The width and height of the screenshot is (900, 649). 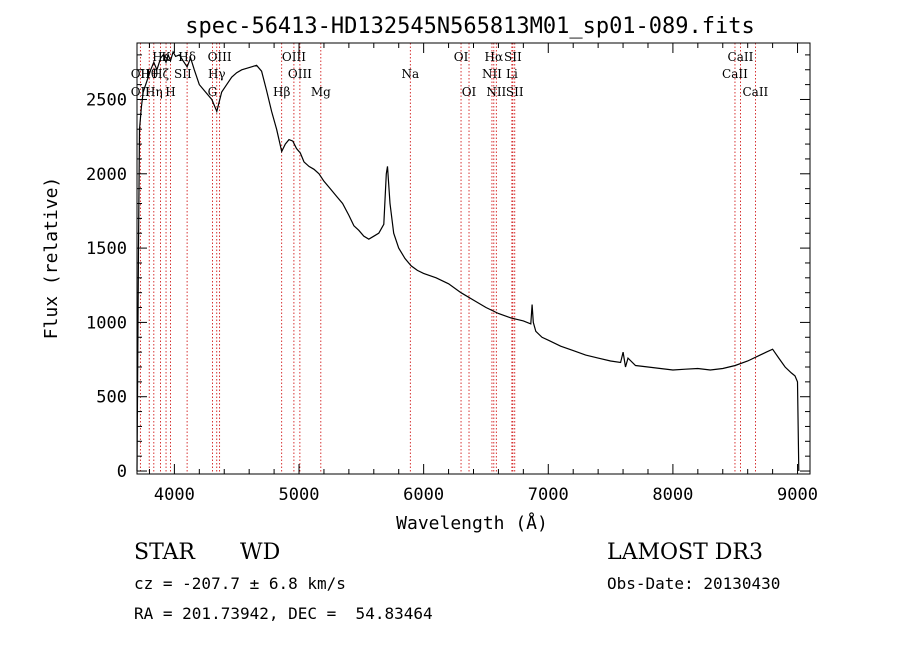 I want to click on marker-label-6: K, so click(x=167, y=57).